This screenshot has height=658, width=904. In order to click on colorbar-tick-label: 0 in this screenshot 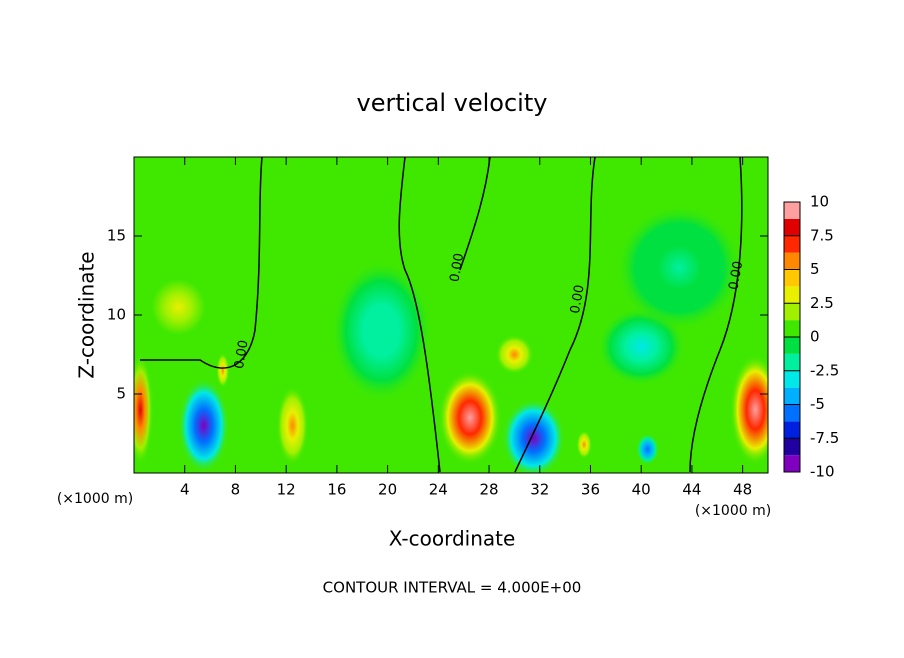, I will do `click(815, 337)`.